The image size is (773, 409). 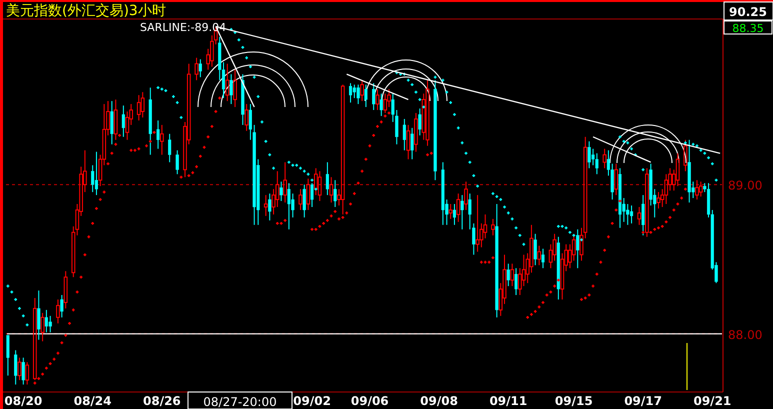 What do you see at coordinates (508, 401) in the screenshot?
I see `x-tick-label: 09/11` at bounding box center [508, 401].